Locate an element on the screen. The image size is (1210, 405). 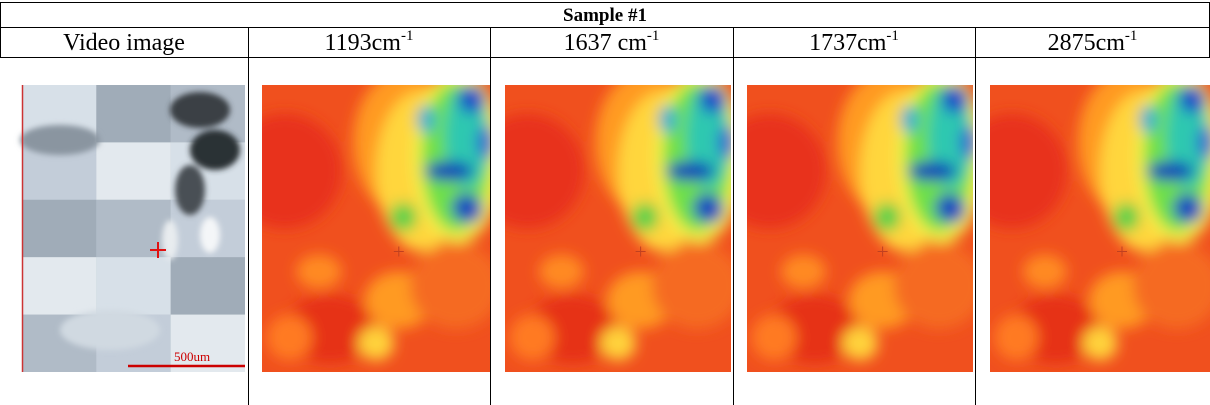
column-header: 1737cm-1 is located at coordinates (854, 42).